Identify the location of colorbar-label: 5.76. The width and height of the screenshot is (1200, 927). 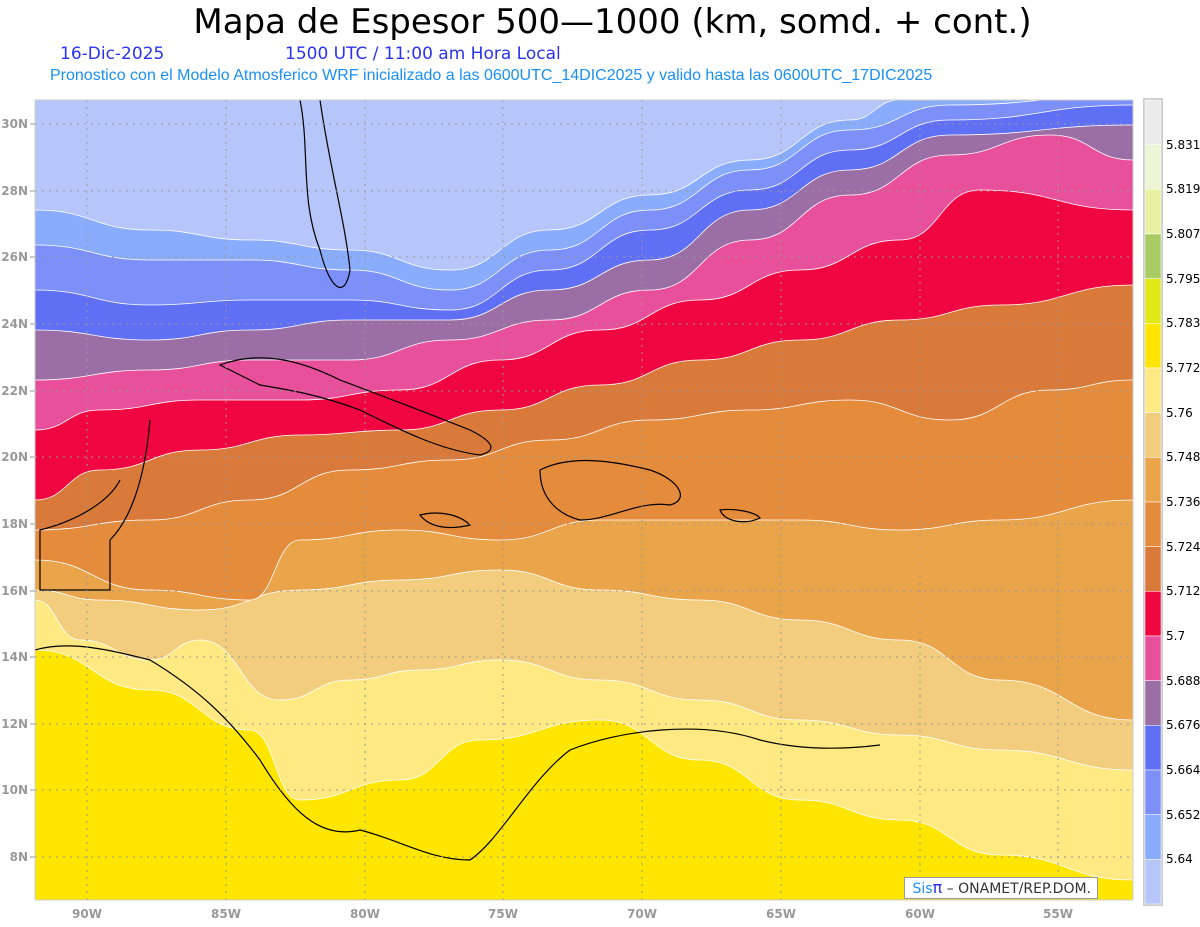
(1179, 412).